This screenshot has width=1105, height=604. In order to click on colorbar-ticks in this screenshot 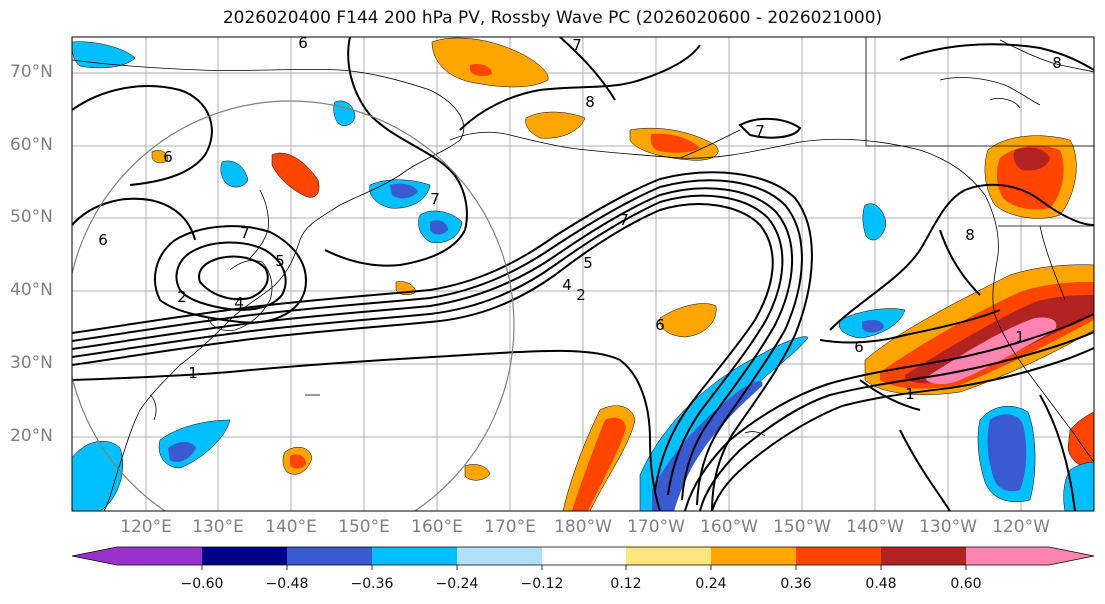, I will do `click(584, 567)`.